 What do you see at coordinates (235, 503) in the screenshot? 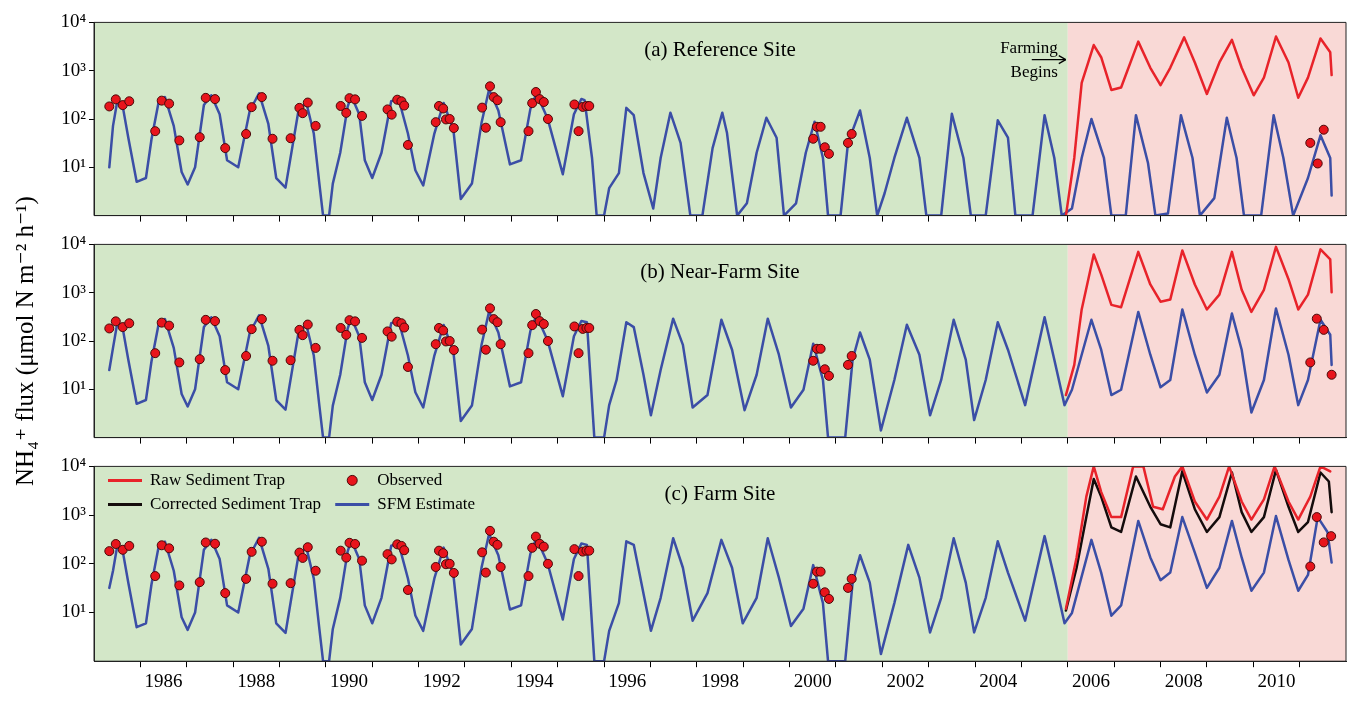
I see `legend-label: Corrected Sediment Trap` at bounding box center [235, 503].